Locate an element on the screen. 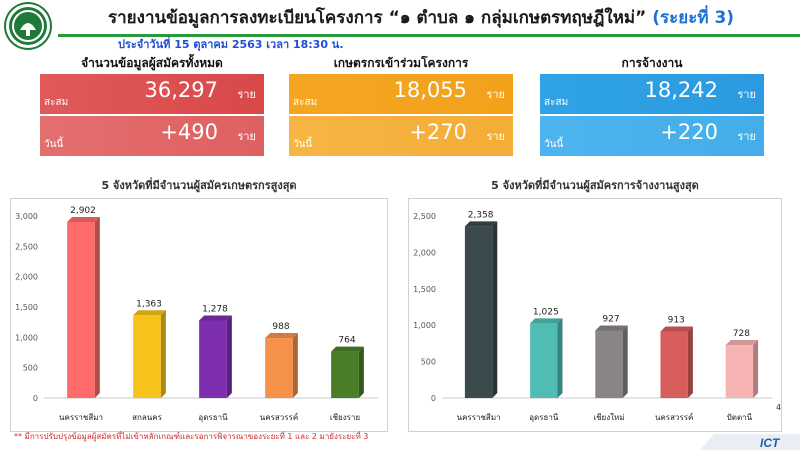  card-total-row: สะสม 18,055 ราย is located at coordinates (401, 94).